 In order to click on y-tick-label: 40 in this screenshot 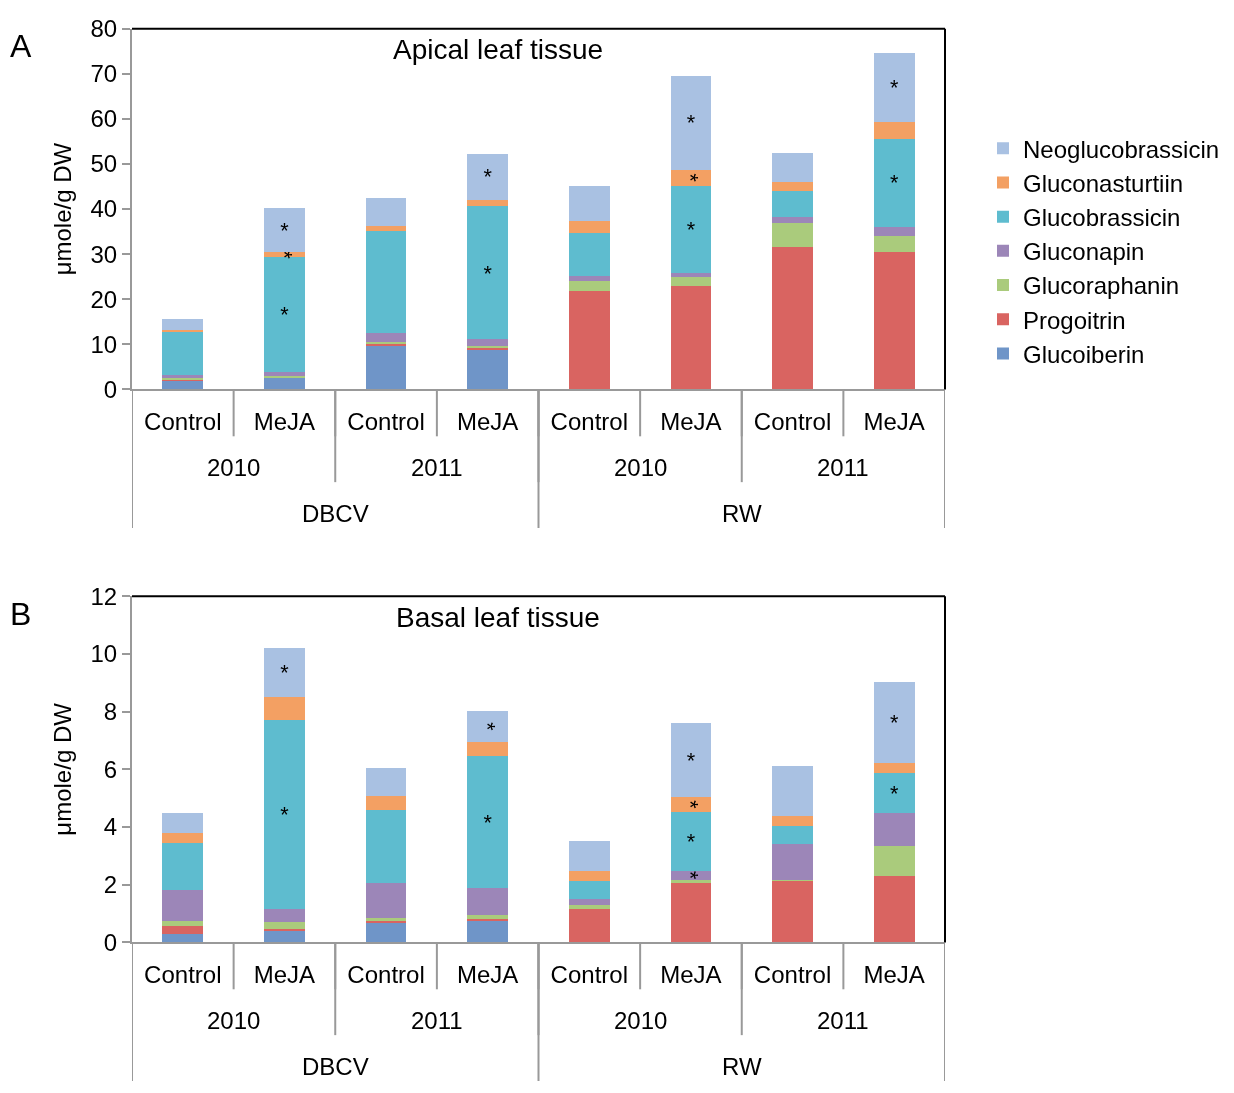, I will do `click(104, 209)`.